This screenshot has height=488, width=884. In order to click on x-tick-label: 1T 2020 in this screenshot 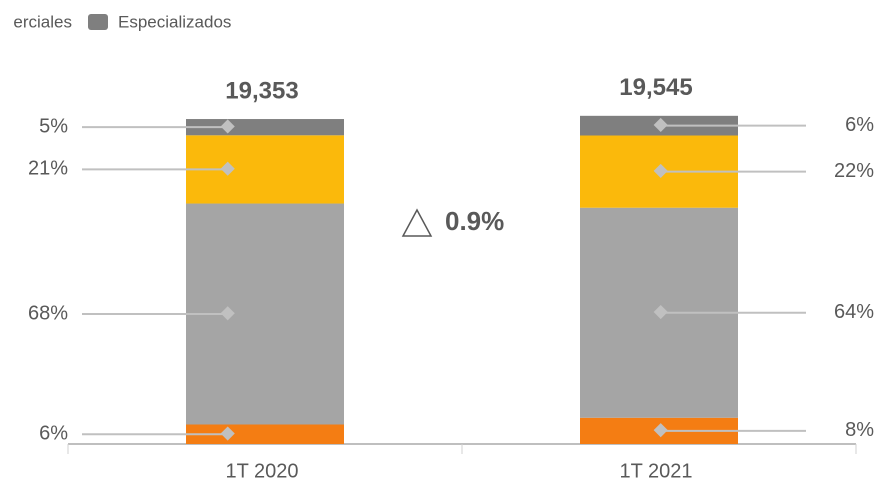, I will do `click(261, 471)`.